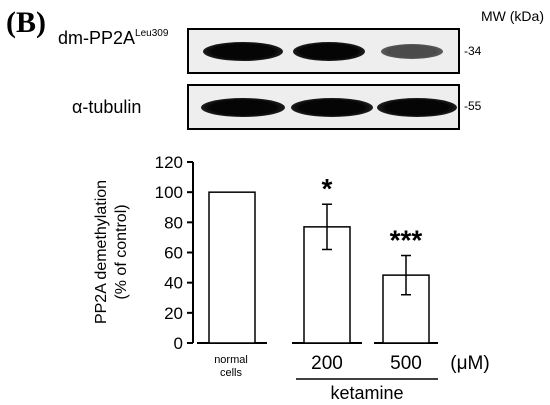 The image size is (550, 405). I want to click on blot-label-dm-pp2a: dm-PP2ALeu309, so click(113, 38).